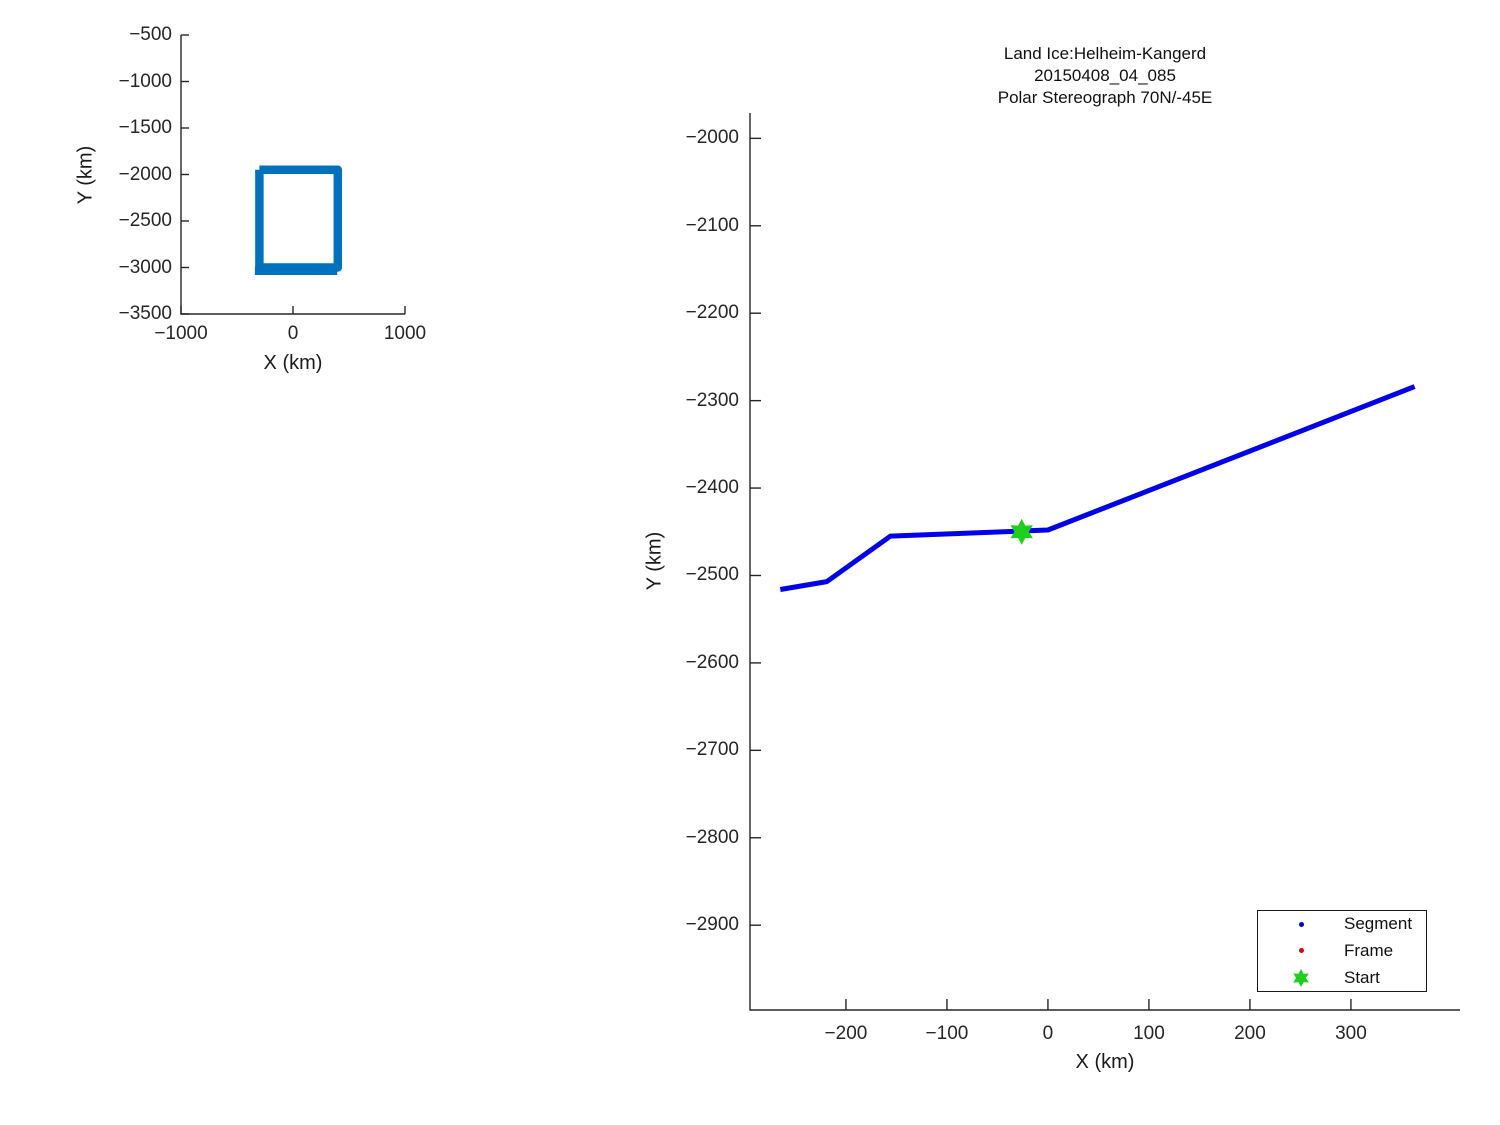 The width and height of the screenshot is (1500, 1125). I want to click on legend-marker-hexagram-start-icon, so click(1301, 978).